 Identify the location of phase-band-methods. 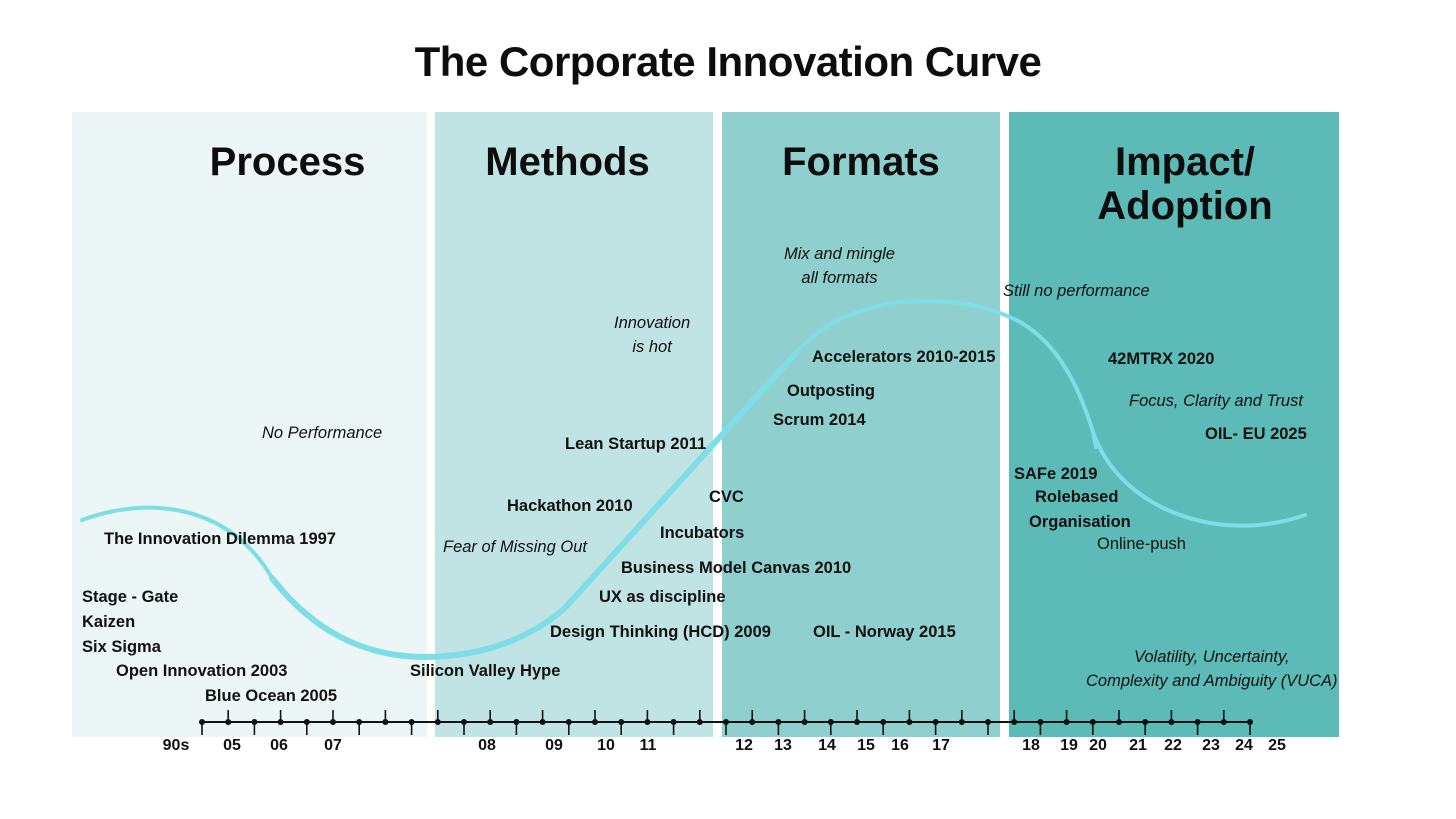
(574, 424).